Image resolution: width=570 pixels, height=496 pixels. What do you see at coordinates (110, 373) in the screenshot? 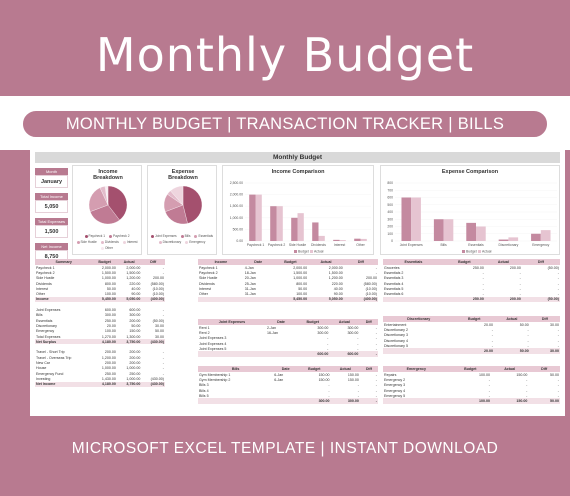
I see `table-cell: 250.00` at bounding box center [110, 373].